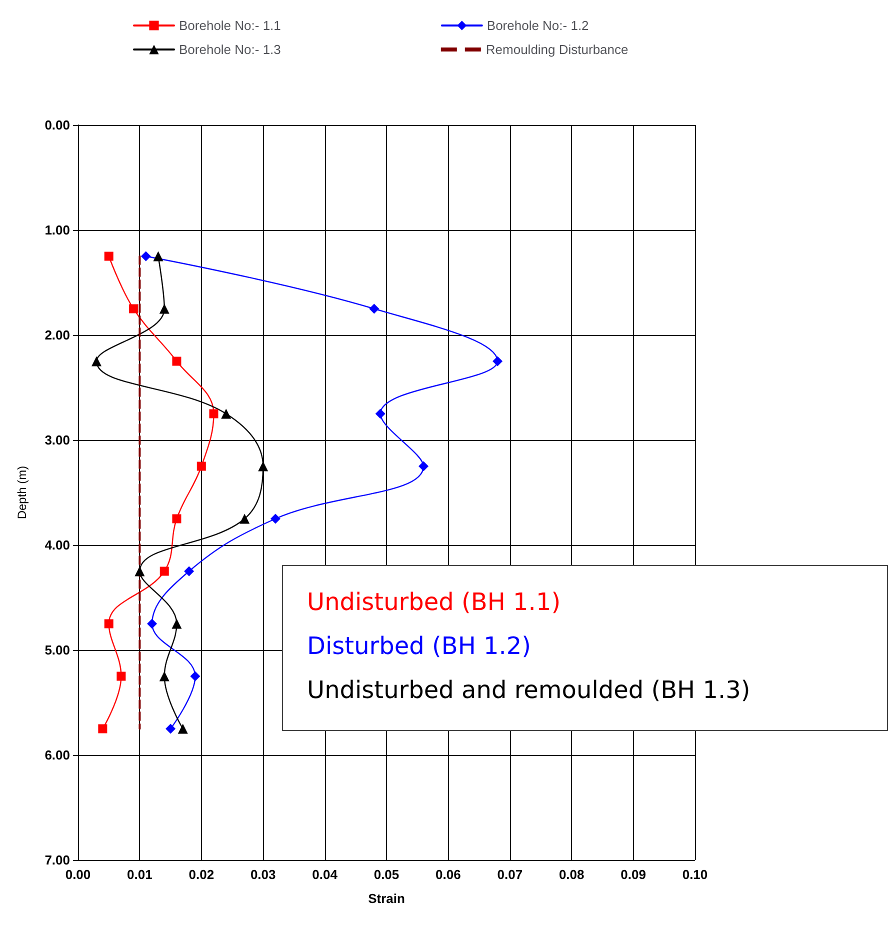  I want to click on x-tick-label: 0.03, so click(263, 874).